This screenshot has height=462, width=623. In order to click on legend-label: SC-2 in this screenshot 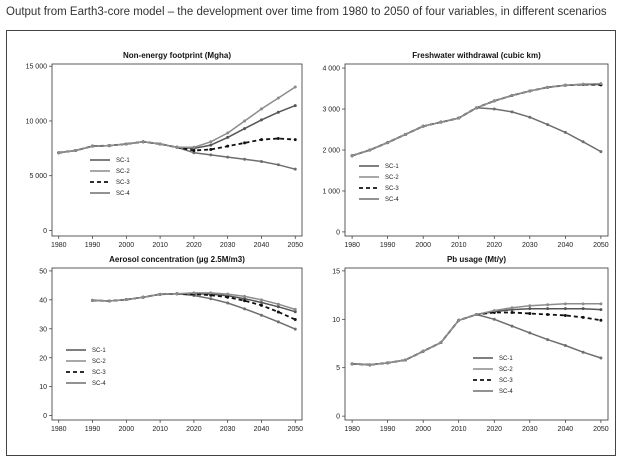, I will do `click(99, 362)`.